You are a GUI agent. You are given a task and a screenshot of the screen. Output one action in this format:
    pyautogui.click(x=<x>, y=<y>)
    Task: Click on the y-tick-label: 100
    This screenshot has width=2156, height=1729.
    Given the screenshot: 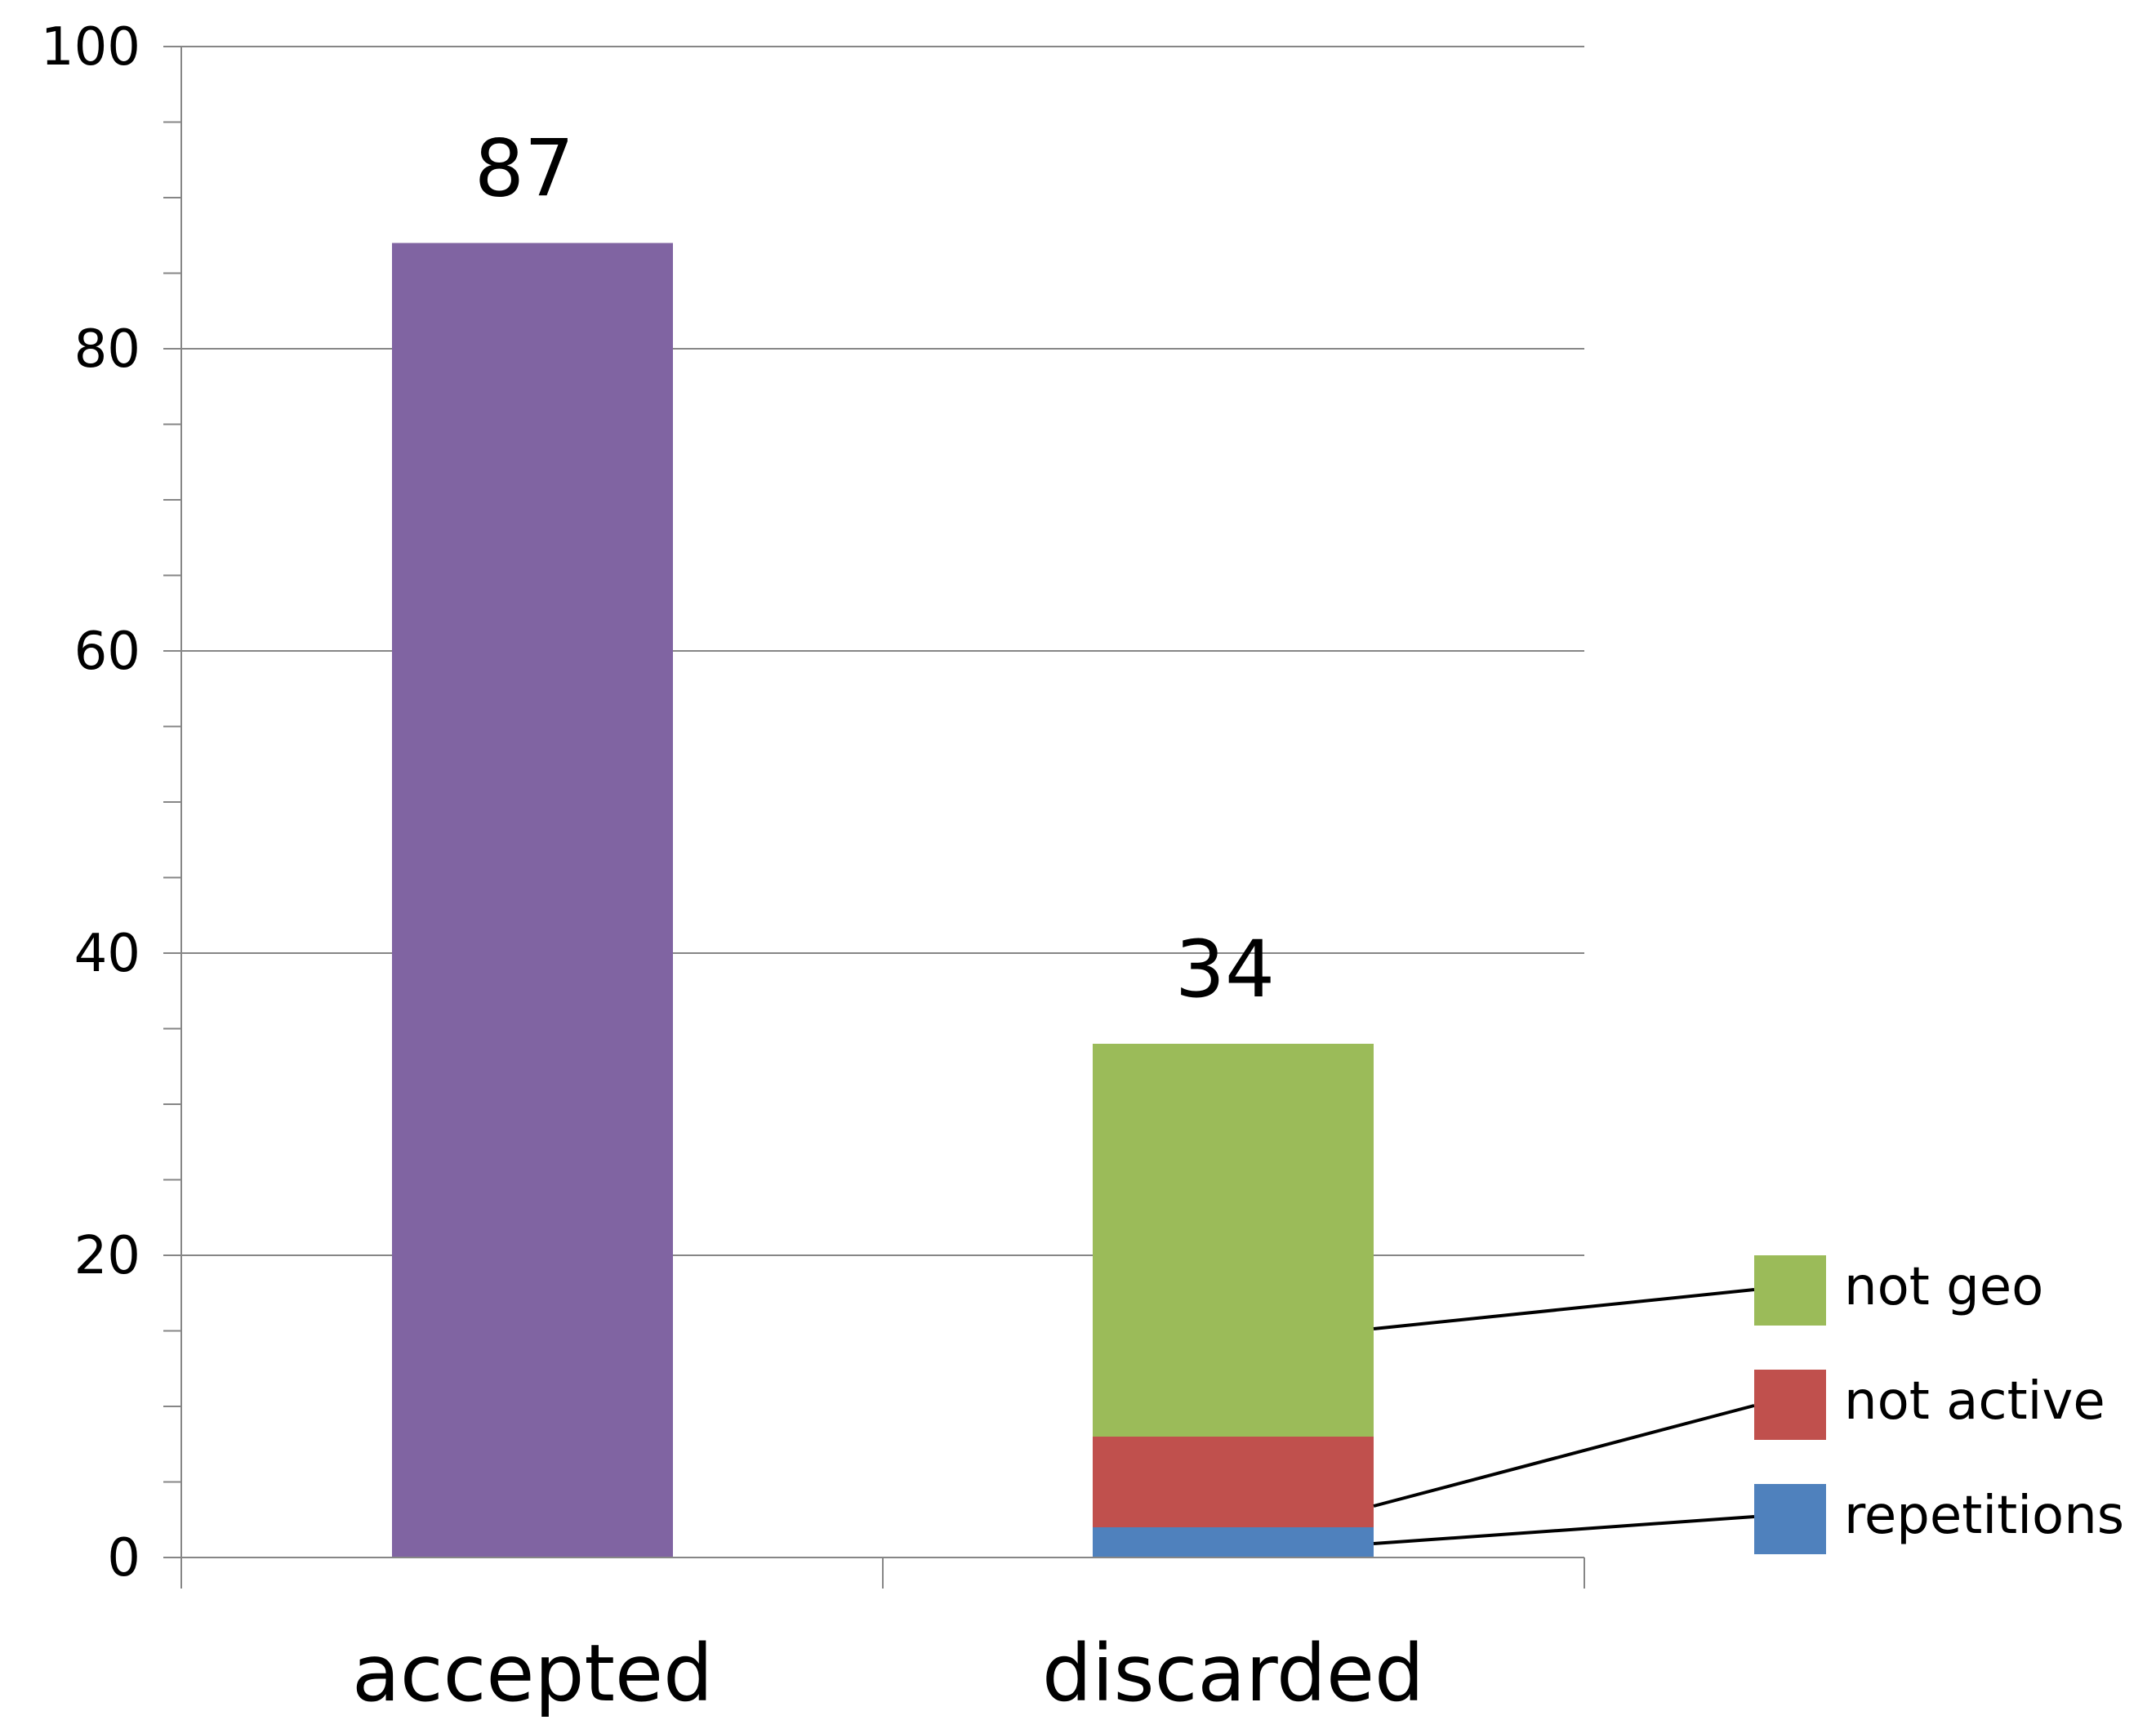 What is the action you would take?
    pyautogui.click(x=90, y=48)
    